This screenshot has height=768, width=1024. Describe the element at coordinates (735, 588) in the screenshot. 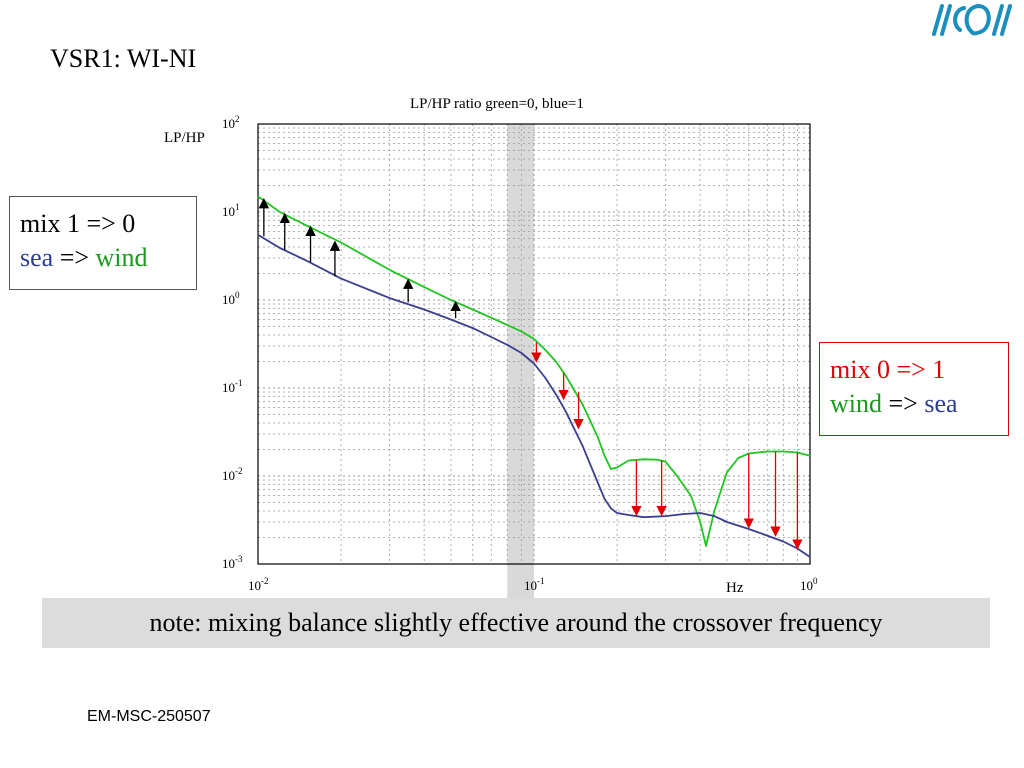

I see `x-axis-label: Hz` at that location.